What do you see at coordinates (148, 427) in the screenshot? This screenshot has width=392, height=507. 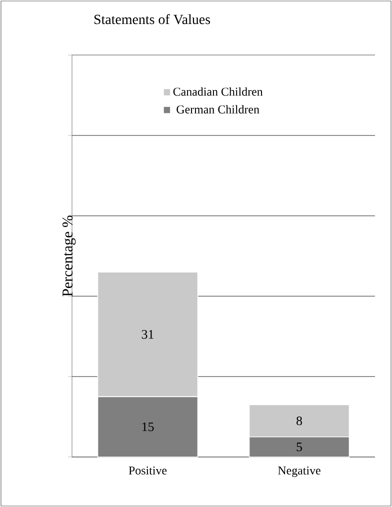 I see `data-label: 15` at bounding box center [148, 427].